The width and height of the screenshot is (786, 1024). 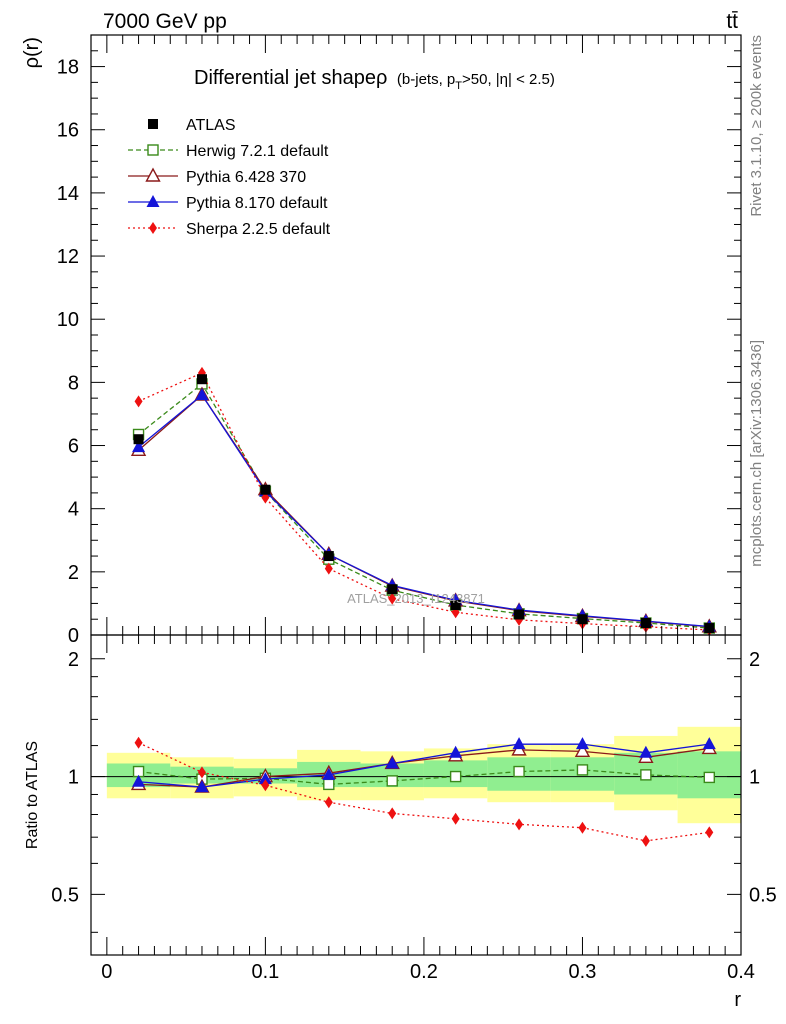 I want to click on main-y-tick-label: 14, so click(x=68, y=194).